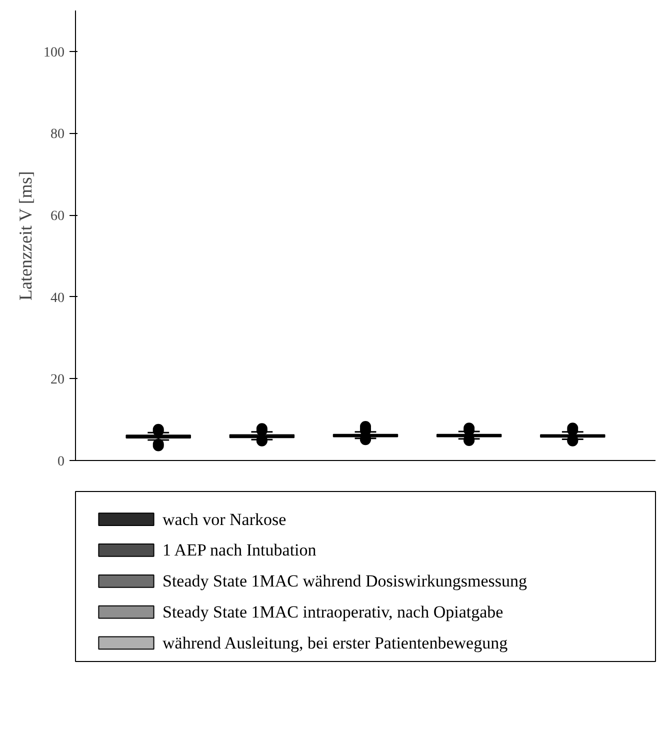  I want to click on legend-label: Steady State 1MAC intraoperativ, nach Opiatgabe, so click(333, 612).